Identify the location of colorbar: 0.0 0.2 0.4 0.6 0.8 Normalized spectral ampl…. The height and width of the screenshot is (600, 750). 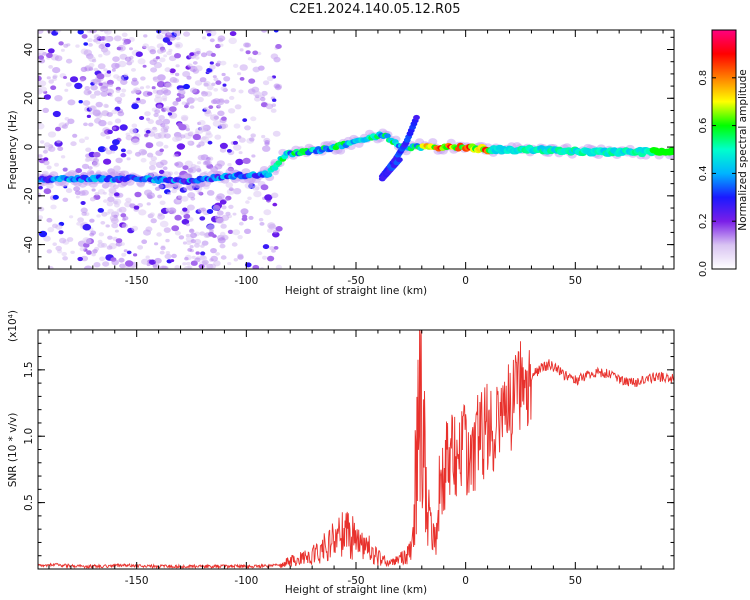
(723, 153).